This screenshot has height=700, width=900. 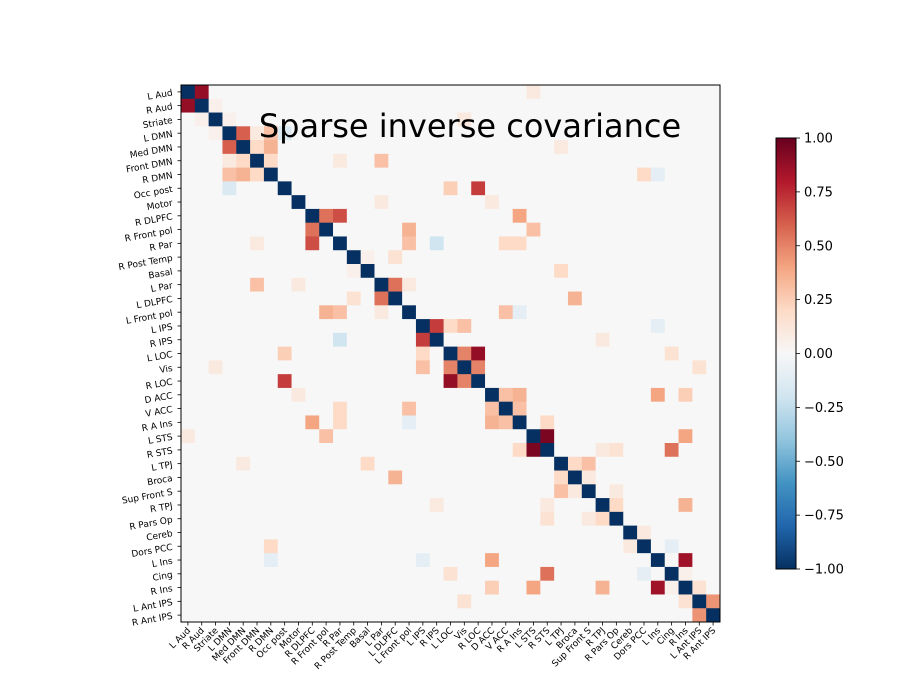 What do you see at coordinates (158, 178) in the screenshot?
I see `y-tick-label: R DMN` at bounding box center [158, 178].